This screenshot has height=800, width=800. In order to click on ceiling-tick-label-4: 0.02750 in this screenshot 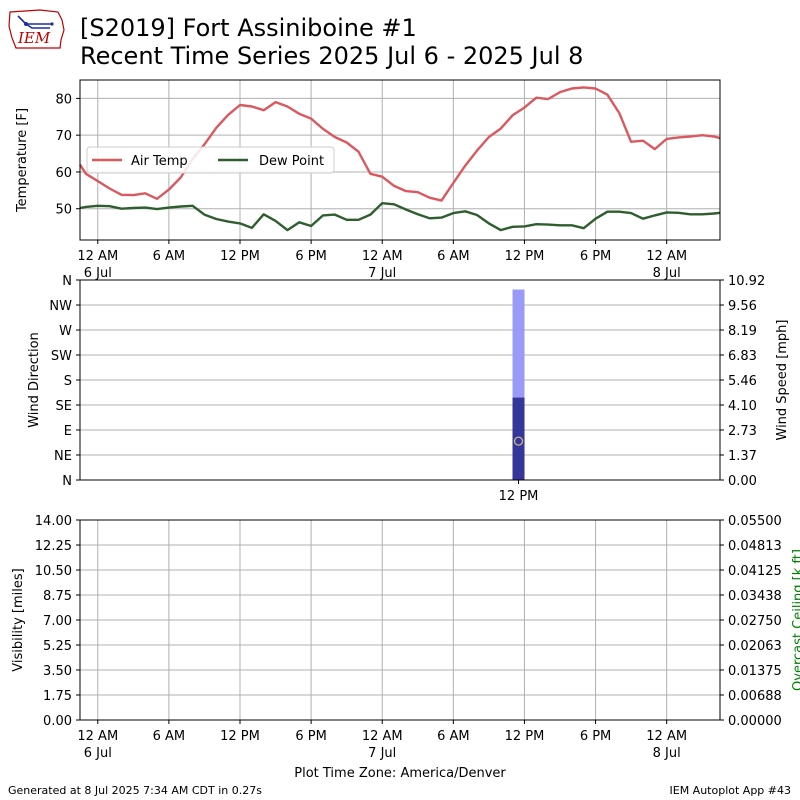, I will do `click(755, 621)`.